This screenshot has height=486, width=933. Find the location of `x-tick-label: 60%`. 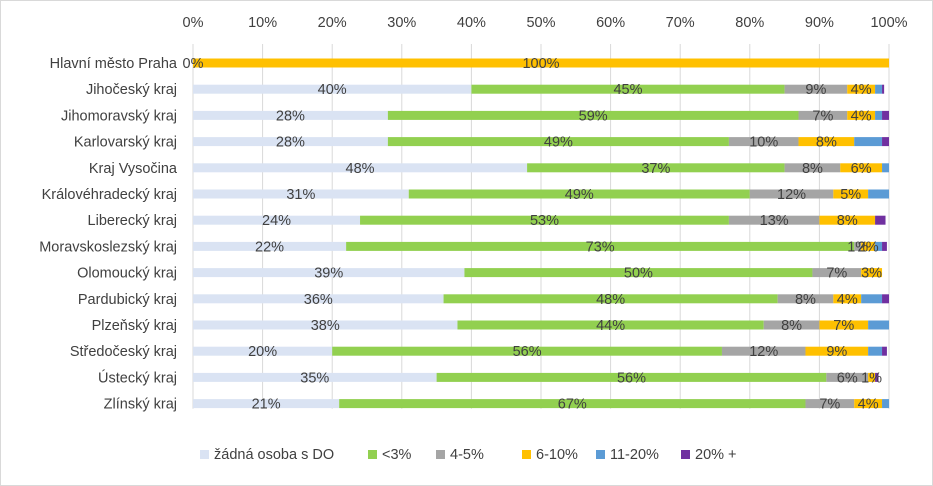

x-tick-label: 60% is located at coordinates (610, 23).